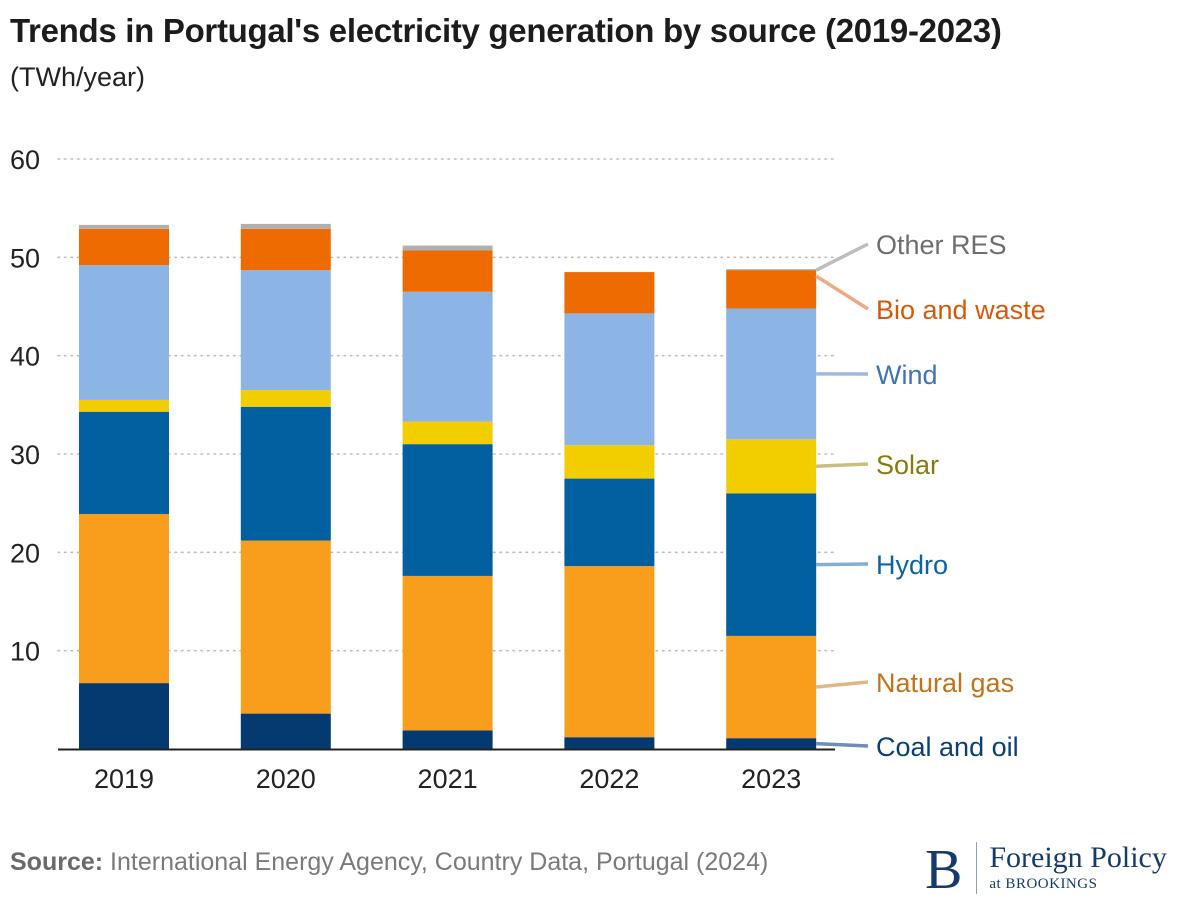 This screenshot has height=905, width=1200. I want to click on logo-name: Foreign Policy, so click(1078, 857).